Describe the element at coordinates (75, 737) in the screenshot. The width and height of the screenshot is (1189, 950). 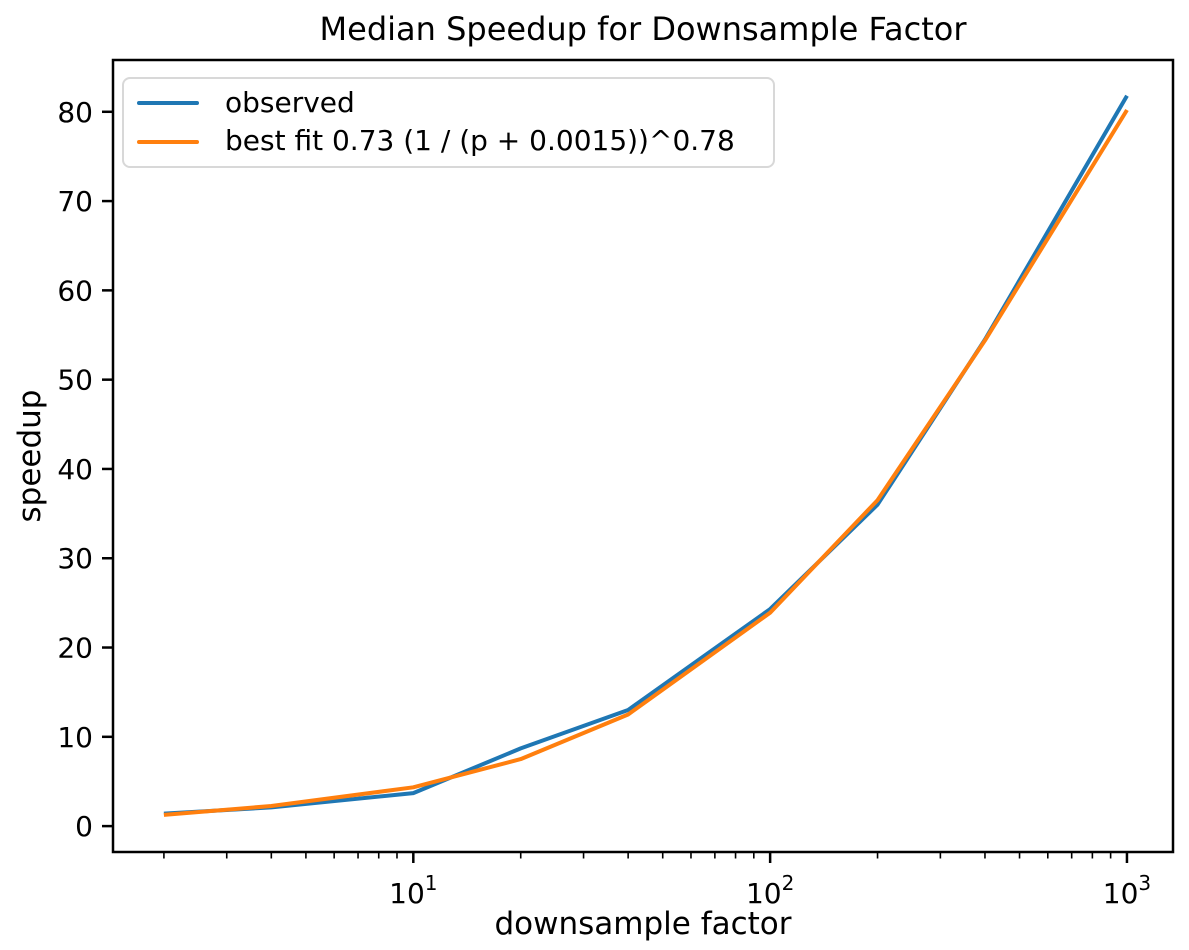
I see `y-tick-label: 10` at that location.